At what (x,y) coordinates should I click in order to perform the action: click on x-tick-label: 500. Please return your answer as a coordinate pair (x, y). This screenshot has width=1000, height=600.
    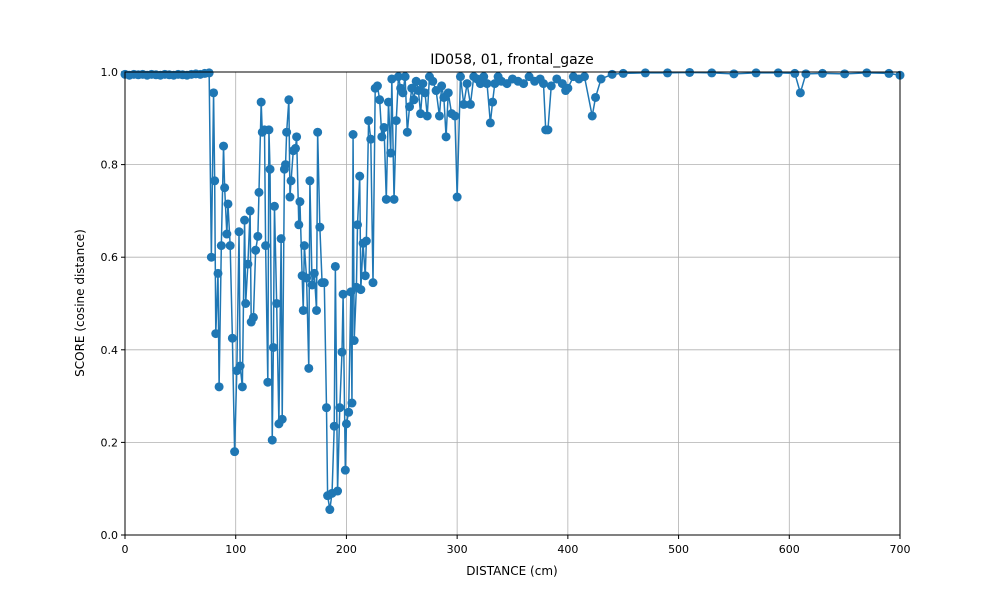
    Looking at the image, I should click on (678, 549).